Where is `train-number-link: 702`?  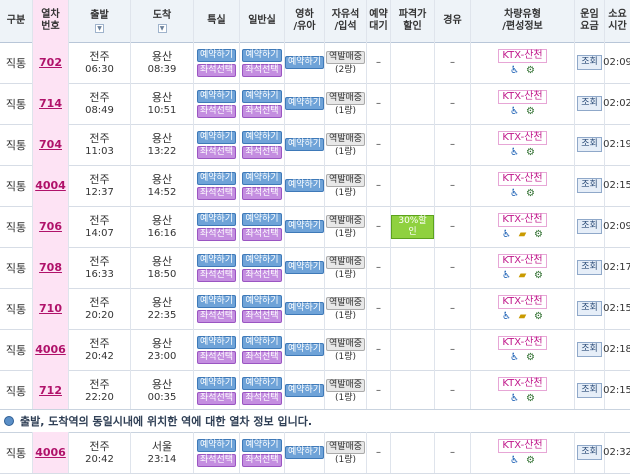 train-number-link: 702 is located at coordinates (50, 62).